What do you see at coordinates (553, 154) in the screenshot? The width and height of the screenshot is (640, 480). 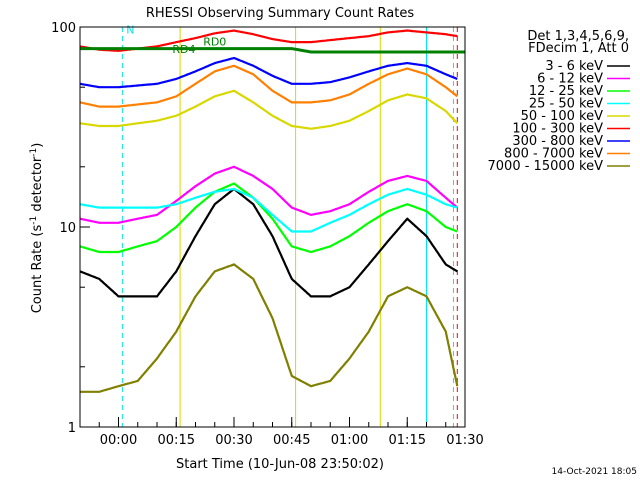 I see `legend-label-800-7000-kev: 800 - 7000 keV` at bounding box center [553, 154].